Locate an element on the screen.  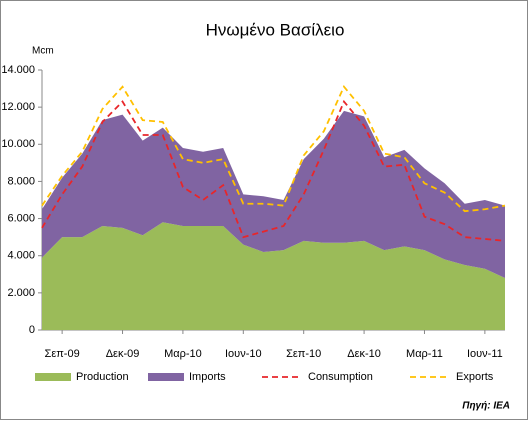
x-tick-label: Σεπ-09 is located at coordinates (62, 354).